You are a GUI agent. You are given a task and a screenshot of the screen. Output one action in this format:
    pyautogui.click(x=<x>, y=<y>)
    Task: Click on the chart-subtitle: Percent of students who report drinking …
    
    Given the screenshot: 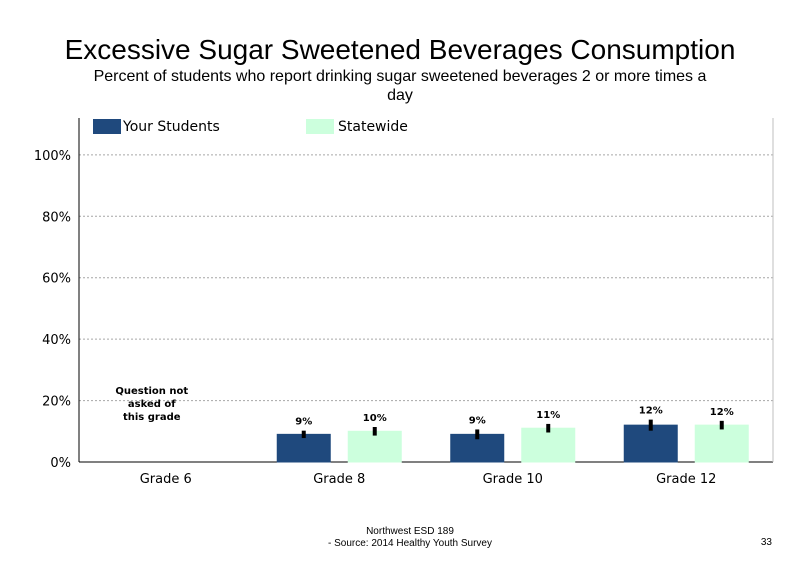 What is the action you would take?
    pyautogui.click(x=400, y=86)
    